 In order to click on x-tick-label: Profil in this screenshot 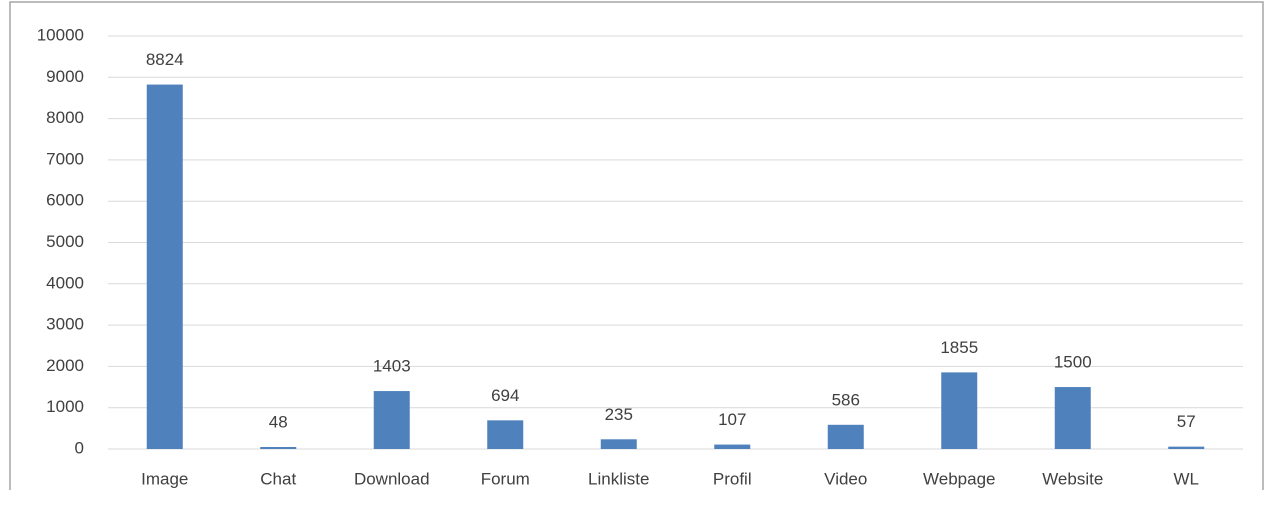, I will do `click(732, 478)`.